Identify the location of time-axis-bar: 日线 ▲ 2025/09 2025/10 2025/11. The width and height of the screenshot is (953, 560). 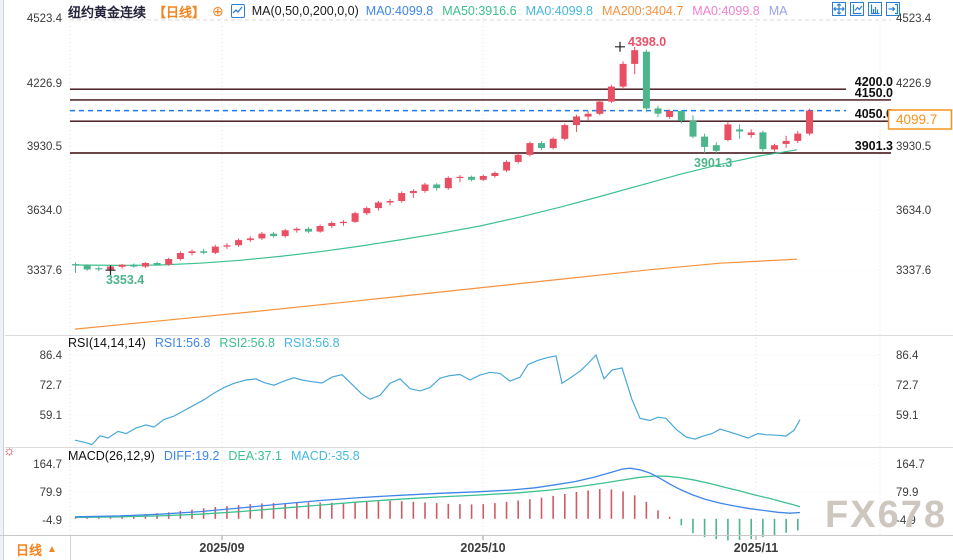
(476, 547).